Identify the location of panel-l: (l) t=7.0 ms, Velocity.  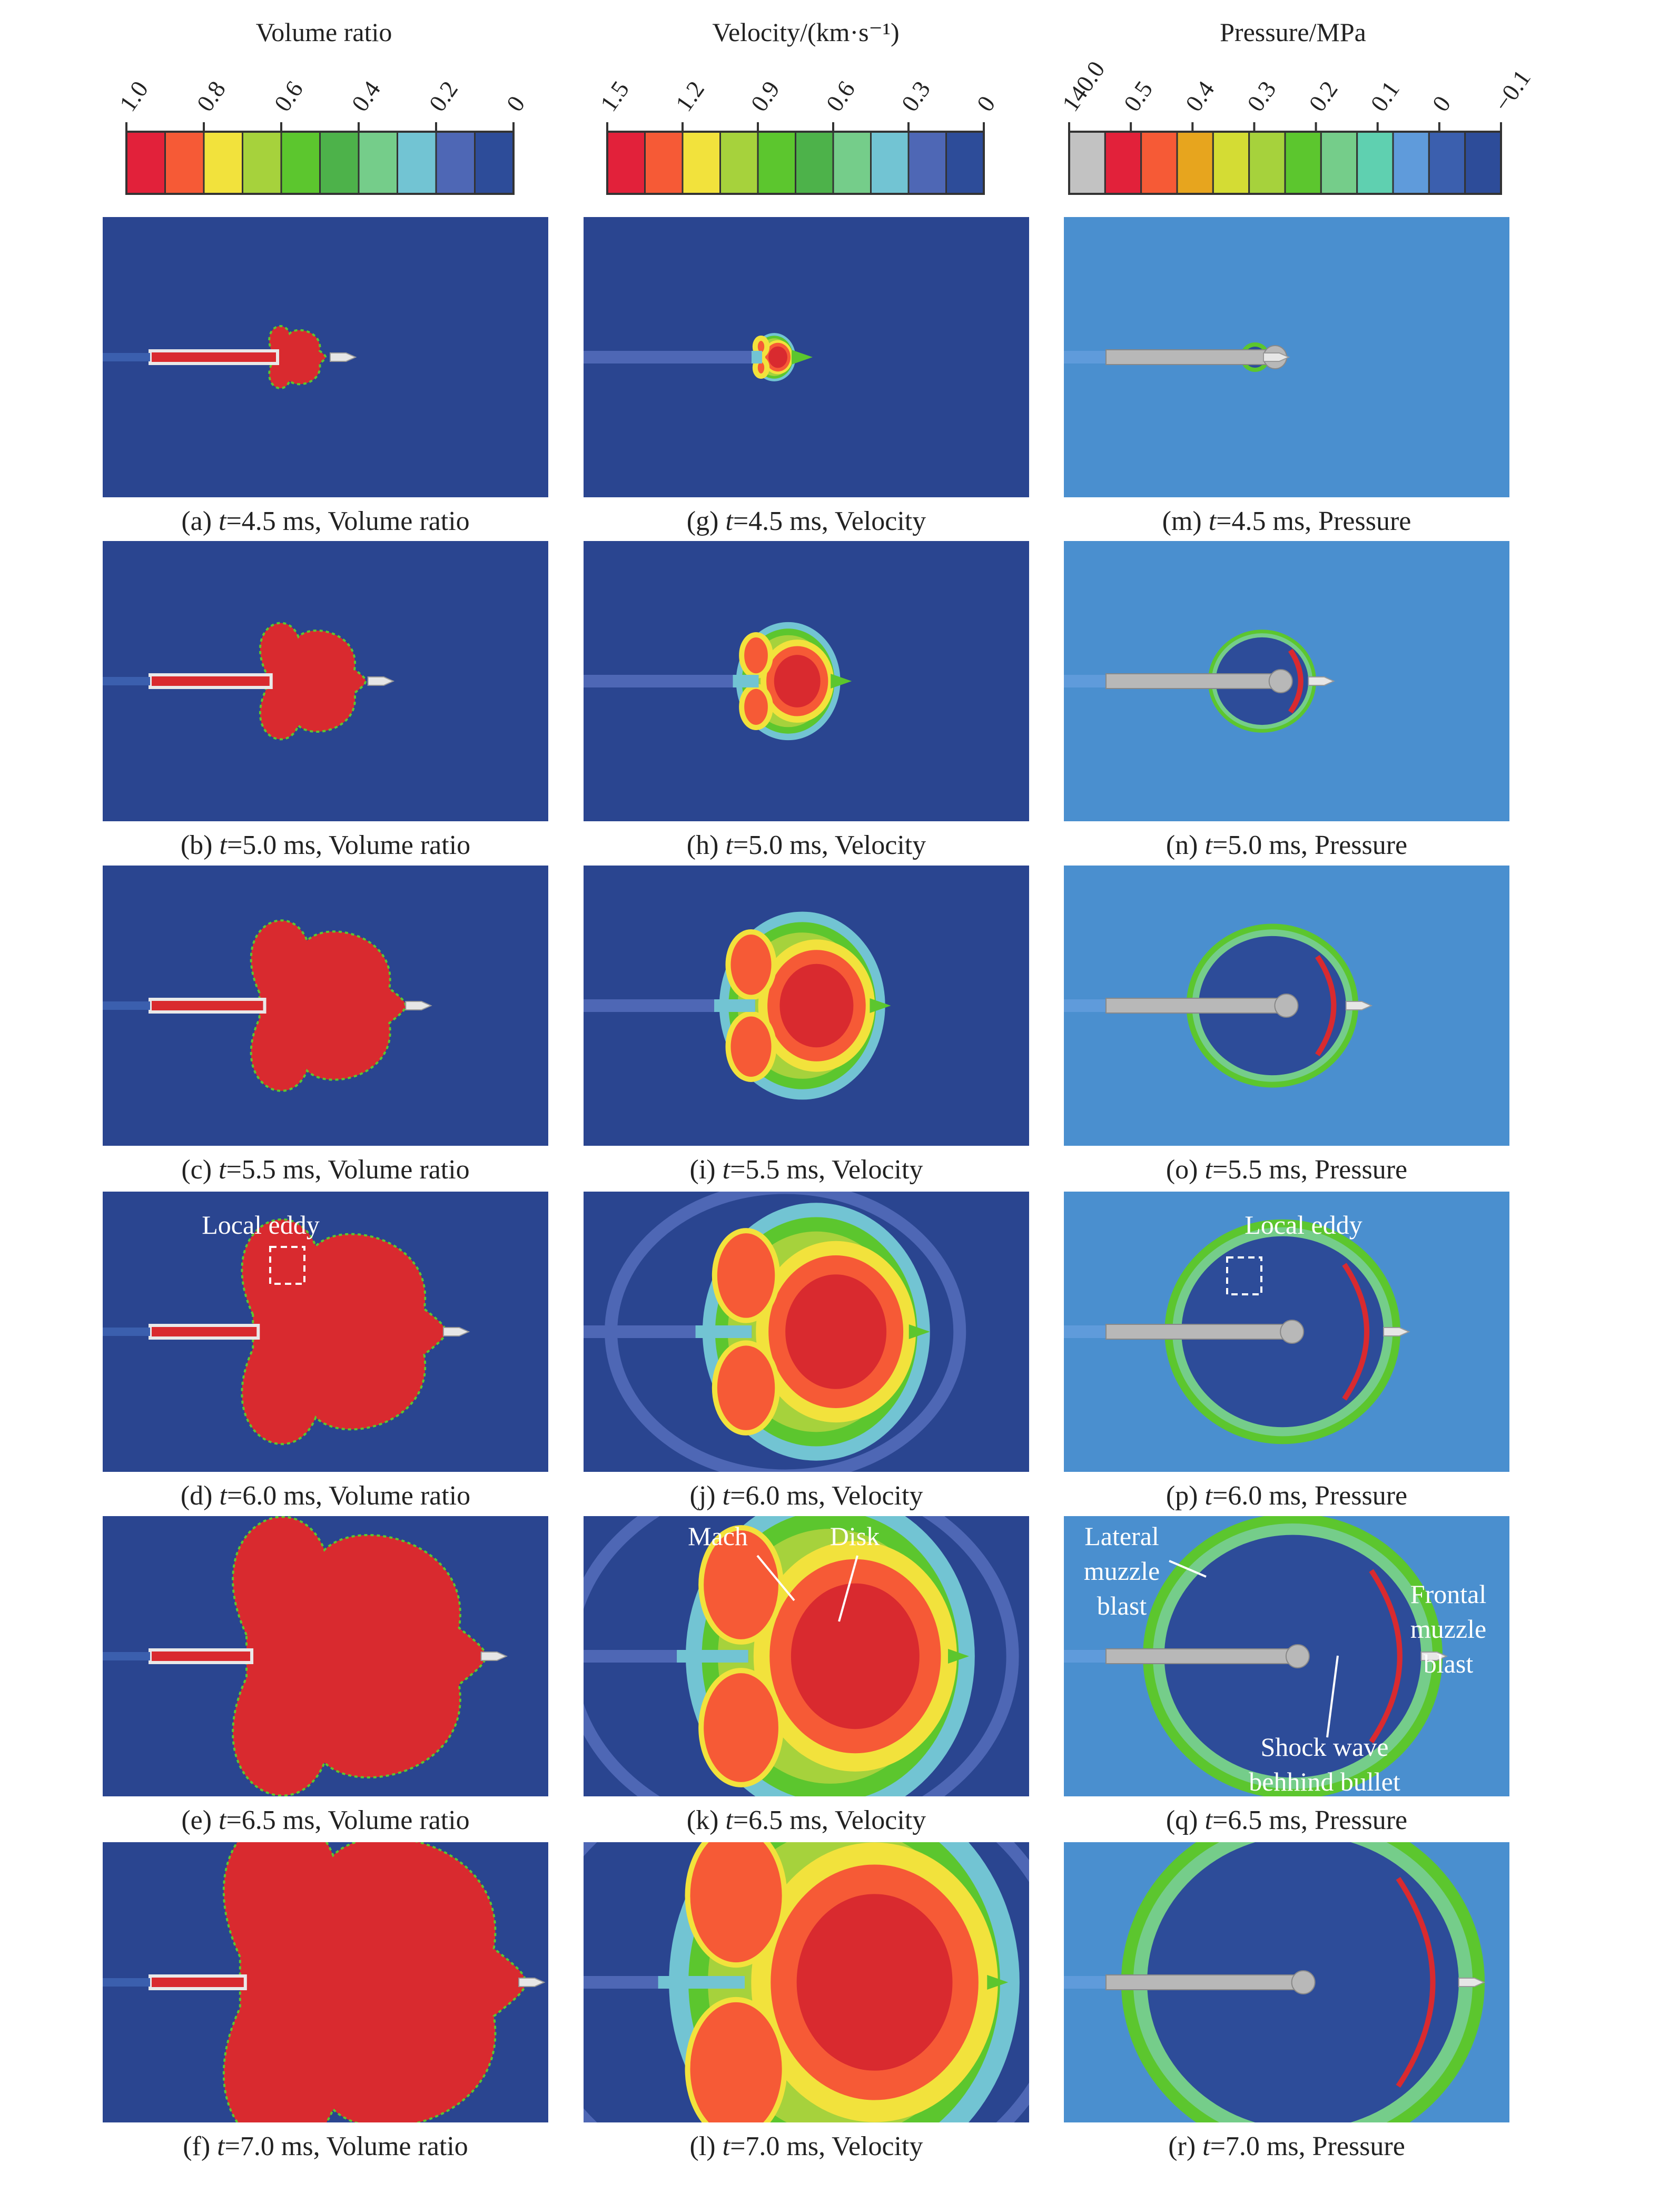
(806, 2001).